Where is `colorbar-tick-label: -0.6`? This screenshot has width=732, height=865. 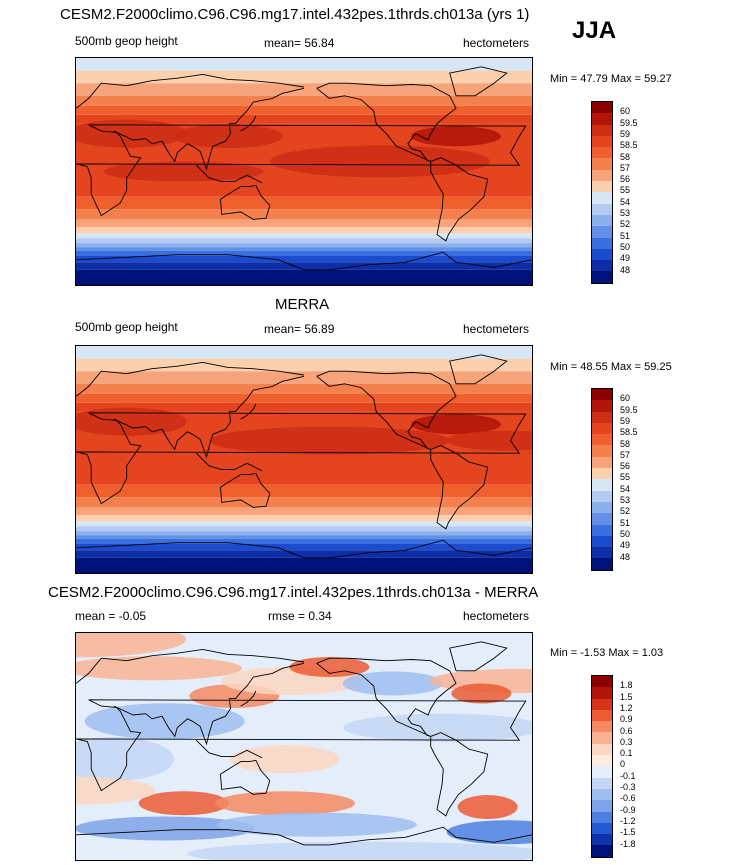
colorbar-tick-label: -0.6 is located at coordinates (628, 798).